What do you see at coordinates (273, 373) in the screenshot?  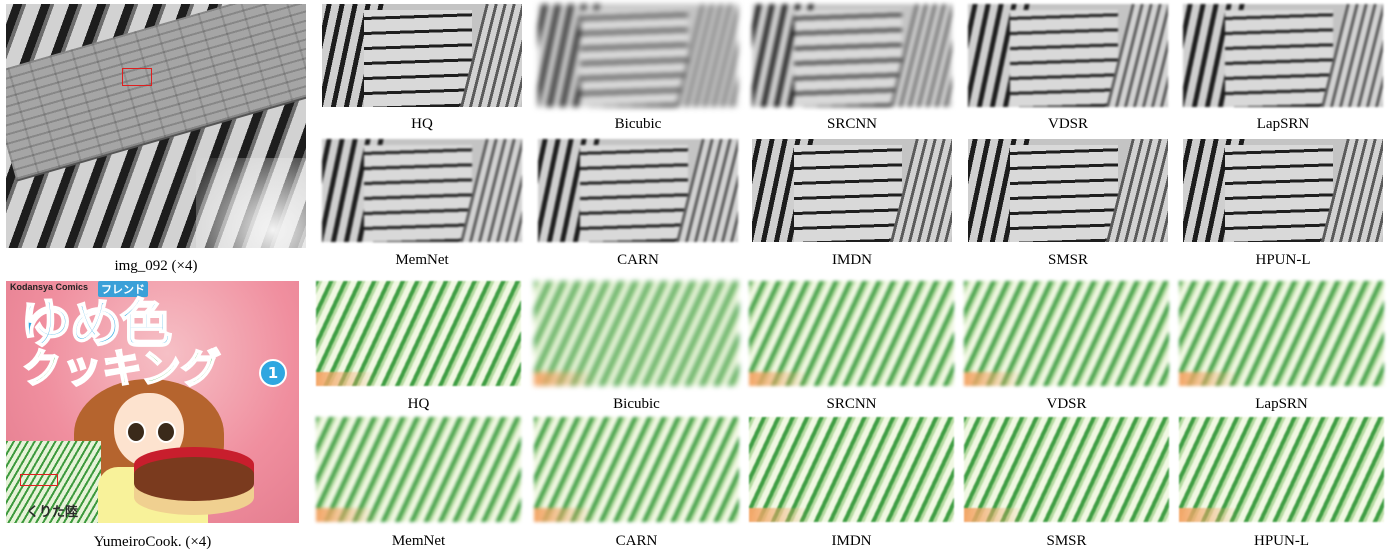 I see `cover-volume: 1` at bounding box center [273, 373].